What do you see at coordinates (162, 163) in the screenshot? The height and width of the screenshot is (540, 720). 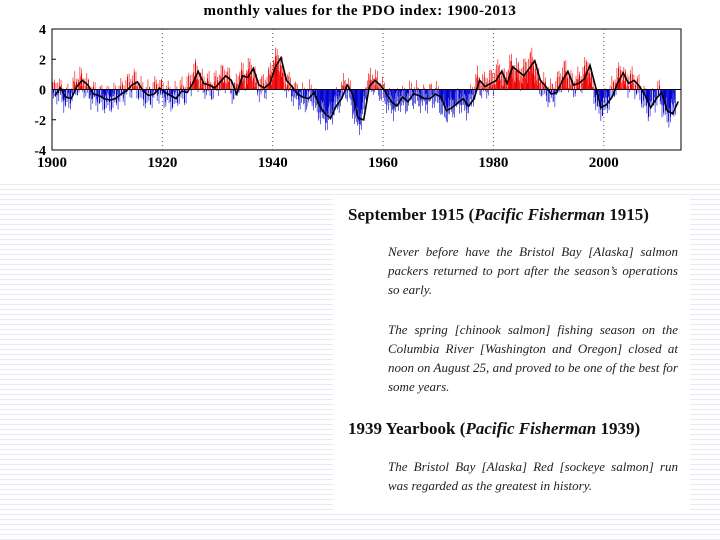 I see `x-tick-label: 1920` at bounding box center [162, 163].